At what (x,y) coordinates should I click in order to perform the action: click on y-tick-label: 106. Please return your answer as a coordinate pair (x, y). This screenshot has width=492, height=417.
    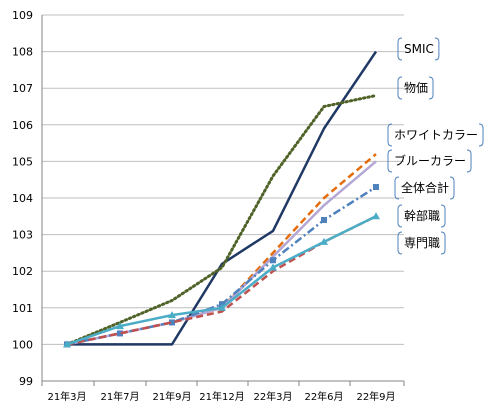
    Looking at the image, I should click on (22, 125).